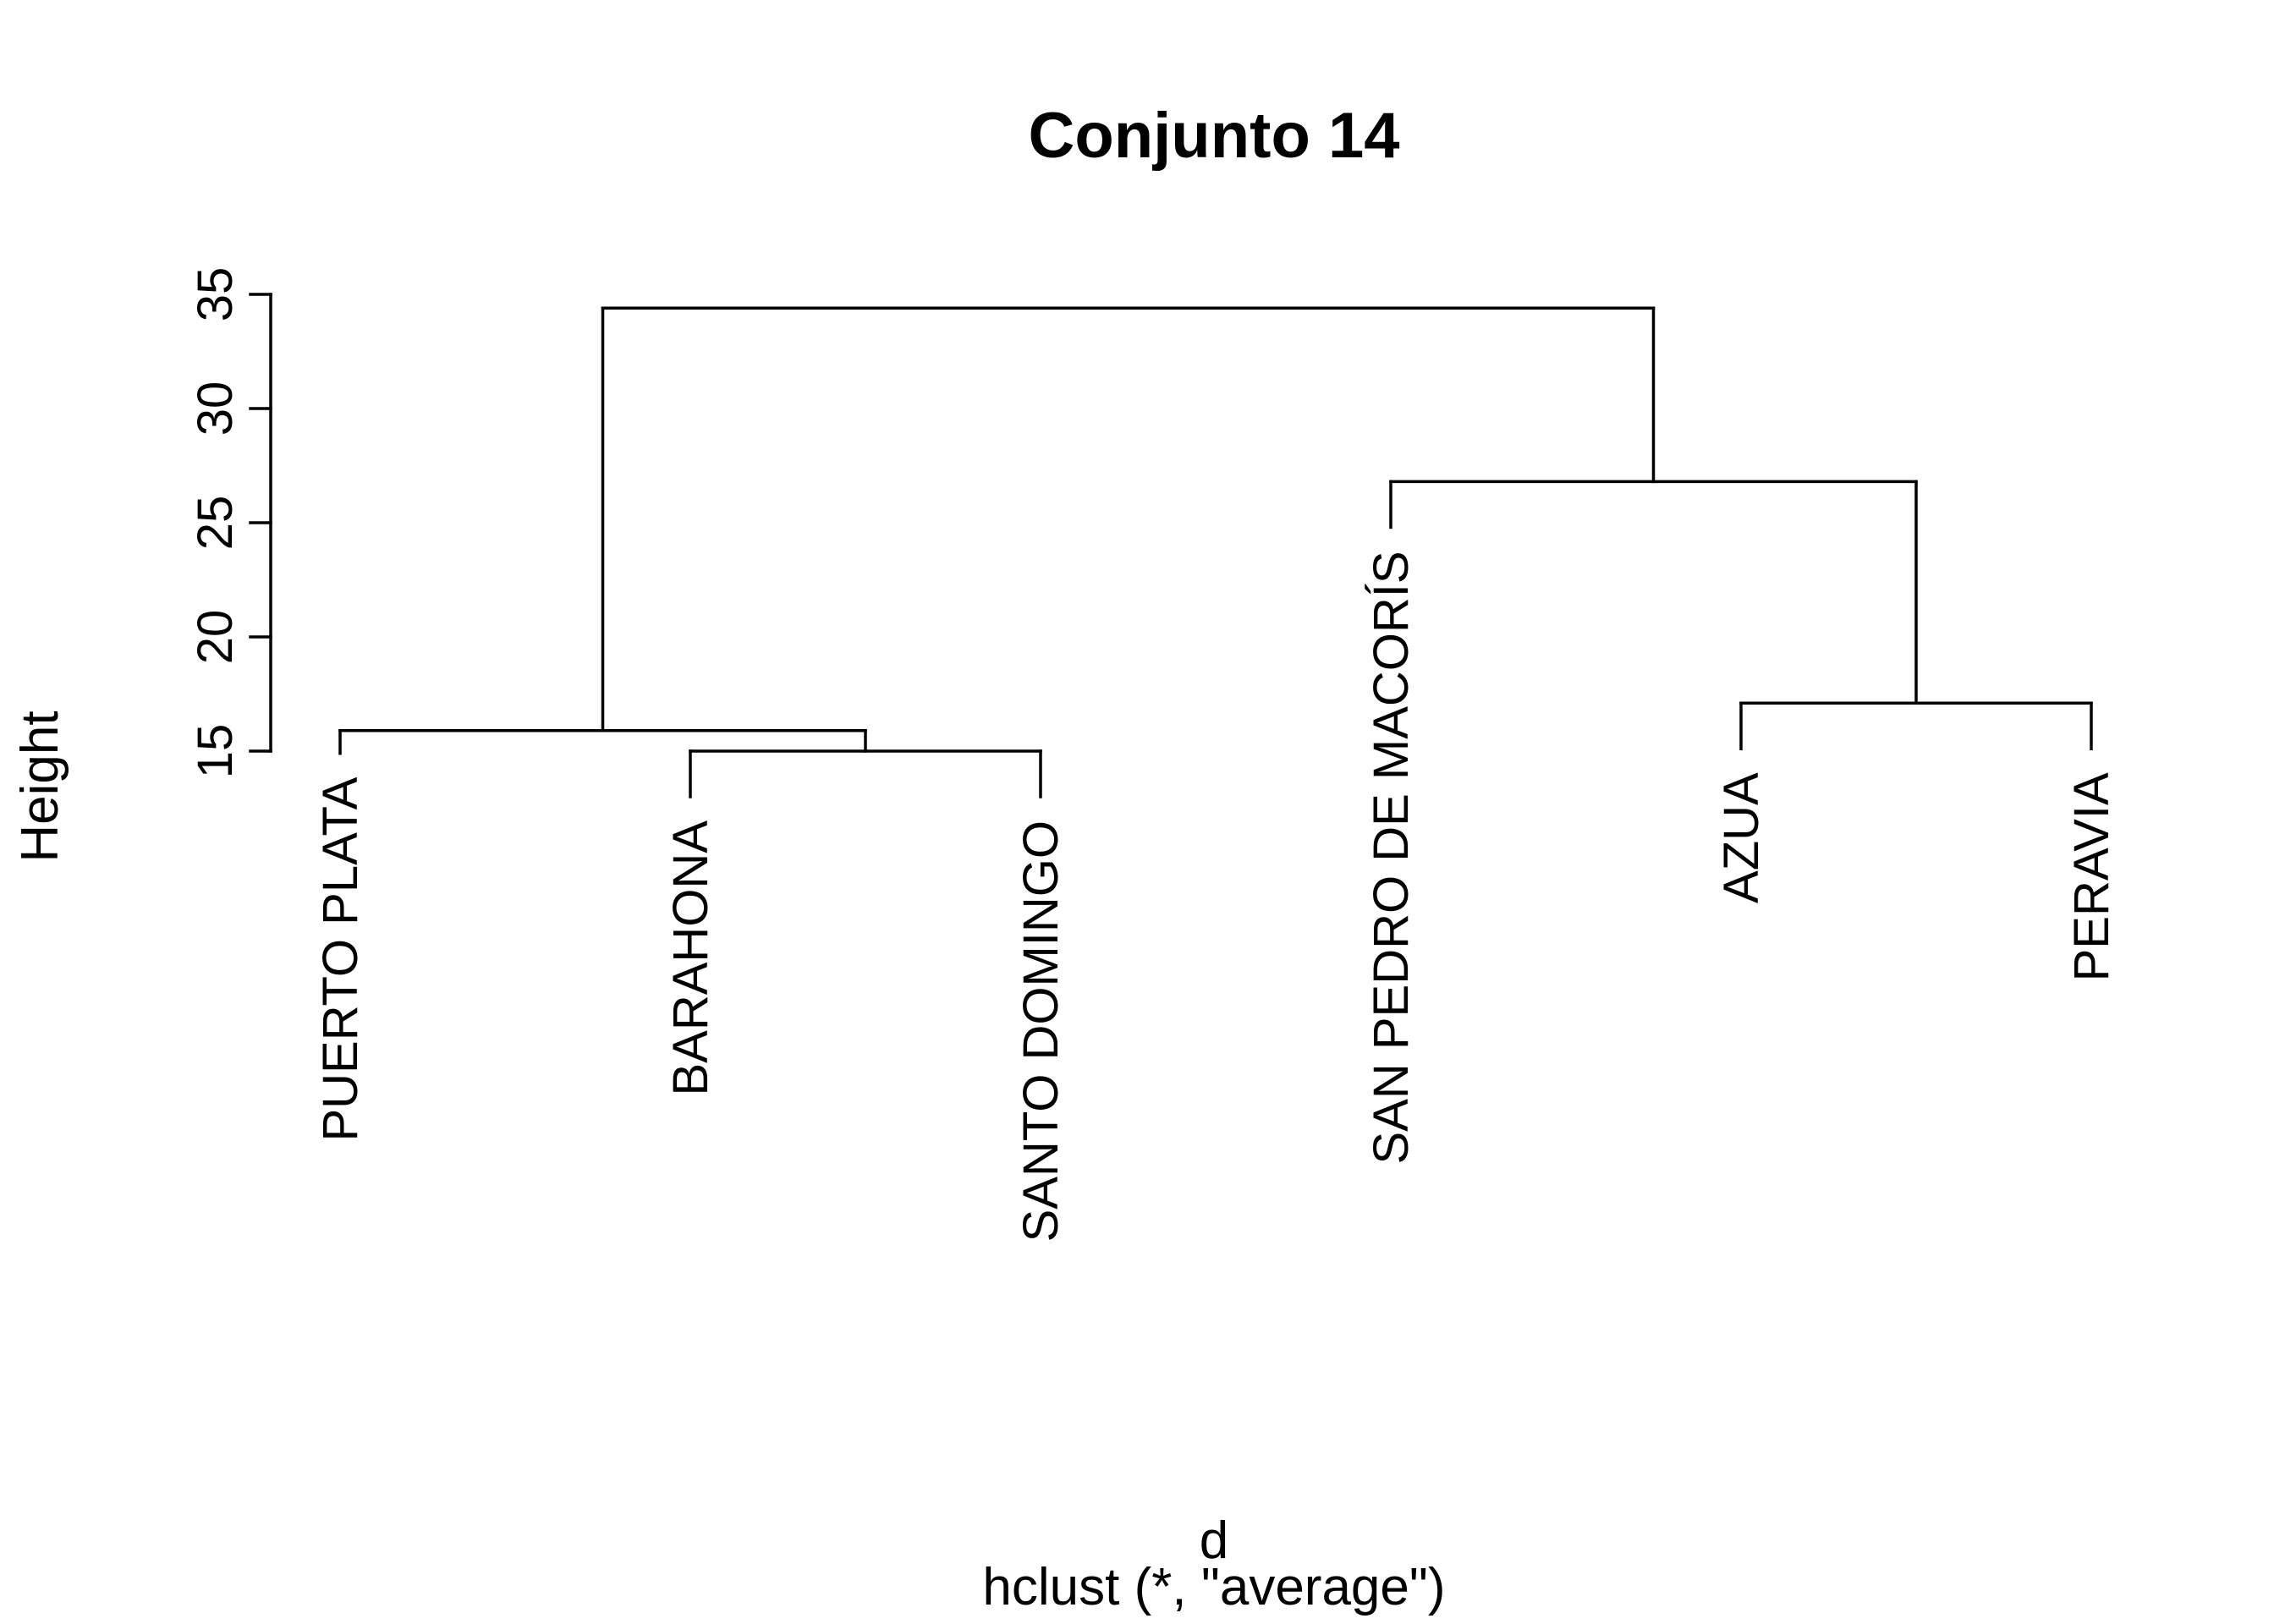 Image resolution: width=2274 pixels, height=1624 pixels. What do you see at coordinates (215, 523) in the screenshot?
I see `y-tick-label: 25` at bounding box center [215, 523].